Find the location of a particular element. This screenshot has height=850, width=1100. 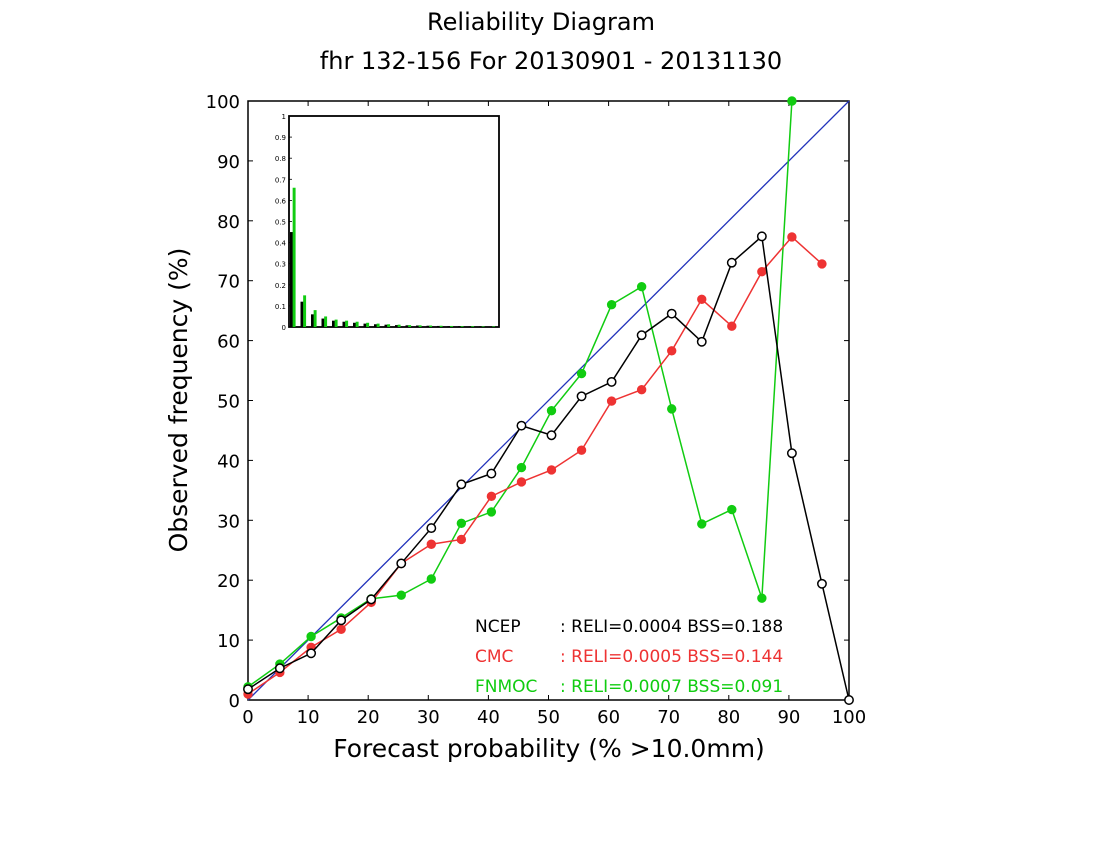

inset-y-tick-label: 1 is located at coordinates (284, 117).